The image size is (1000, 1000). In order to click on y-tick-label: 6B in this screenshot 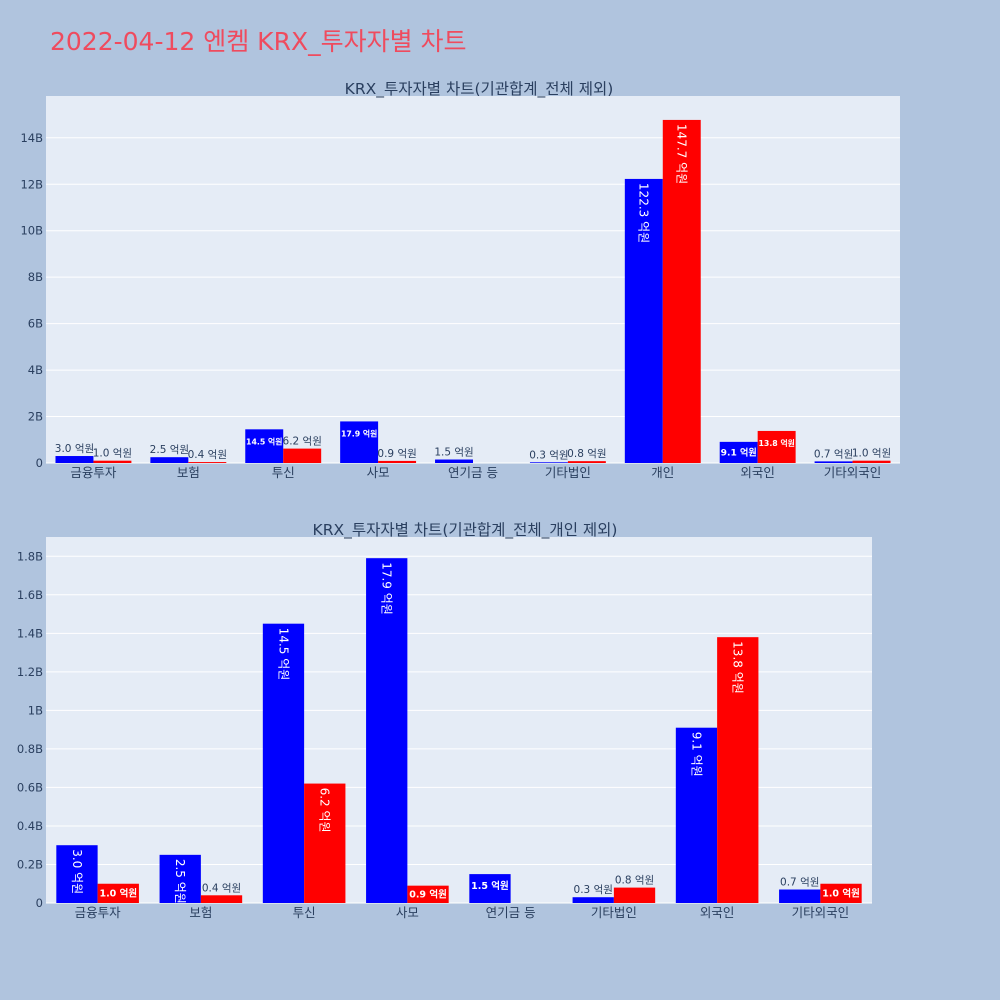, I will do `click(35, 324)`.